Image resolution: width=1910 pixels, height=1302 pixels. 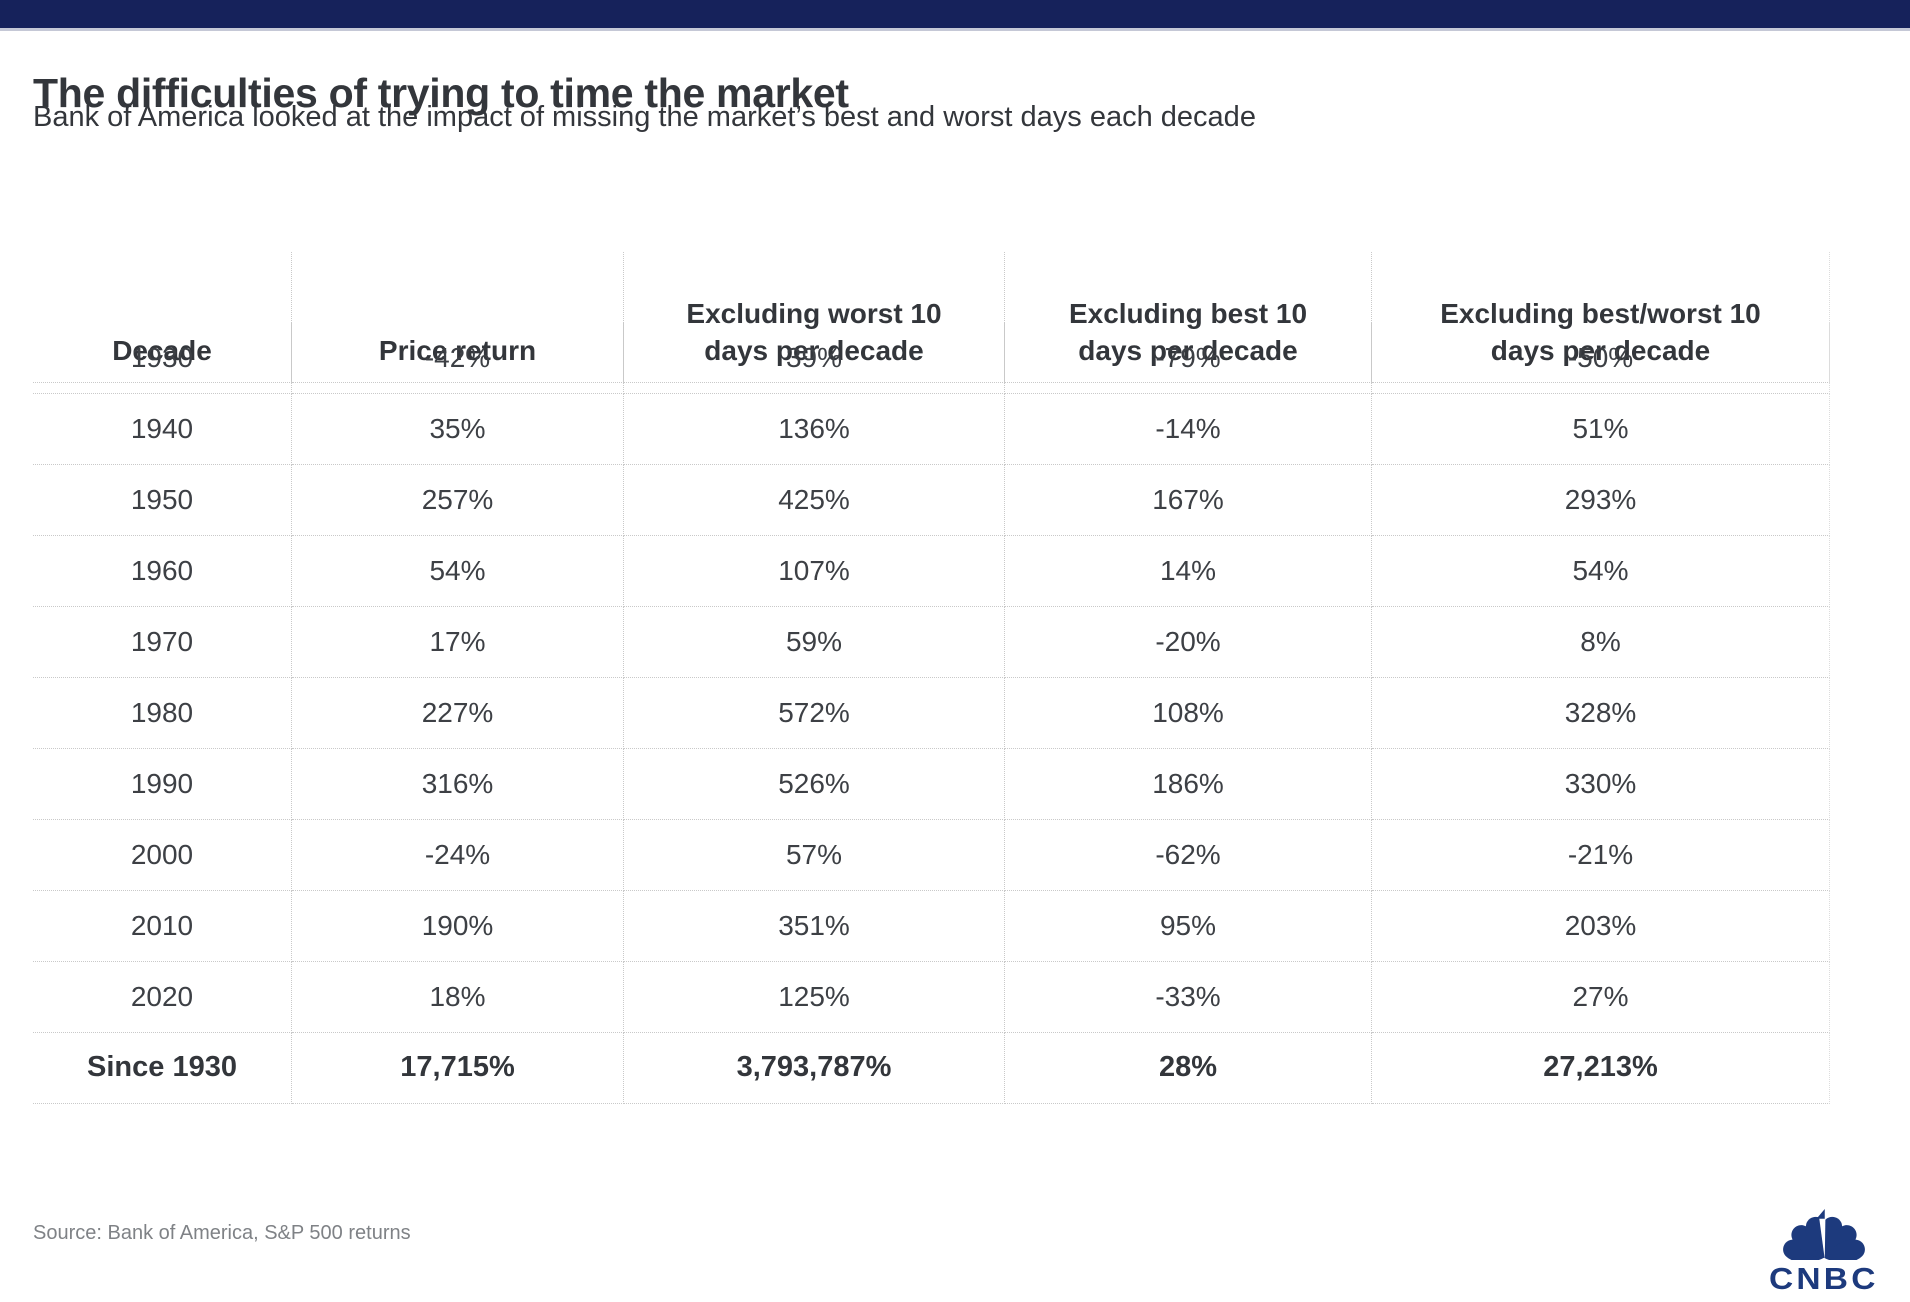 I want to click on column-header: Excluding best/worst 10 days per decade, so click(x=1601, y=317).